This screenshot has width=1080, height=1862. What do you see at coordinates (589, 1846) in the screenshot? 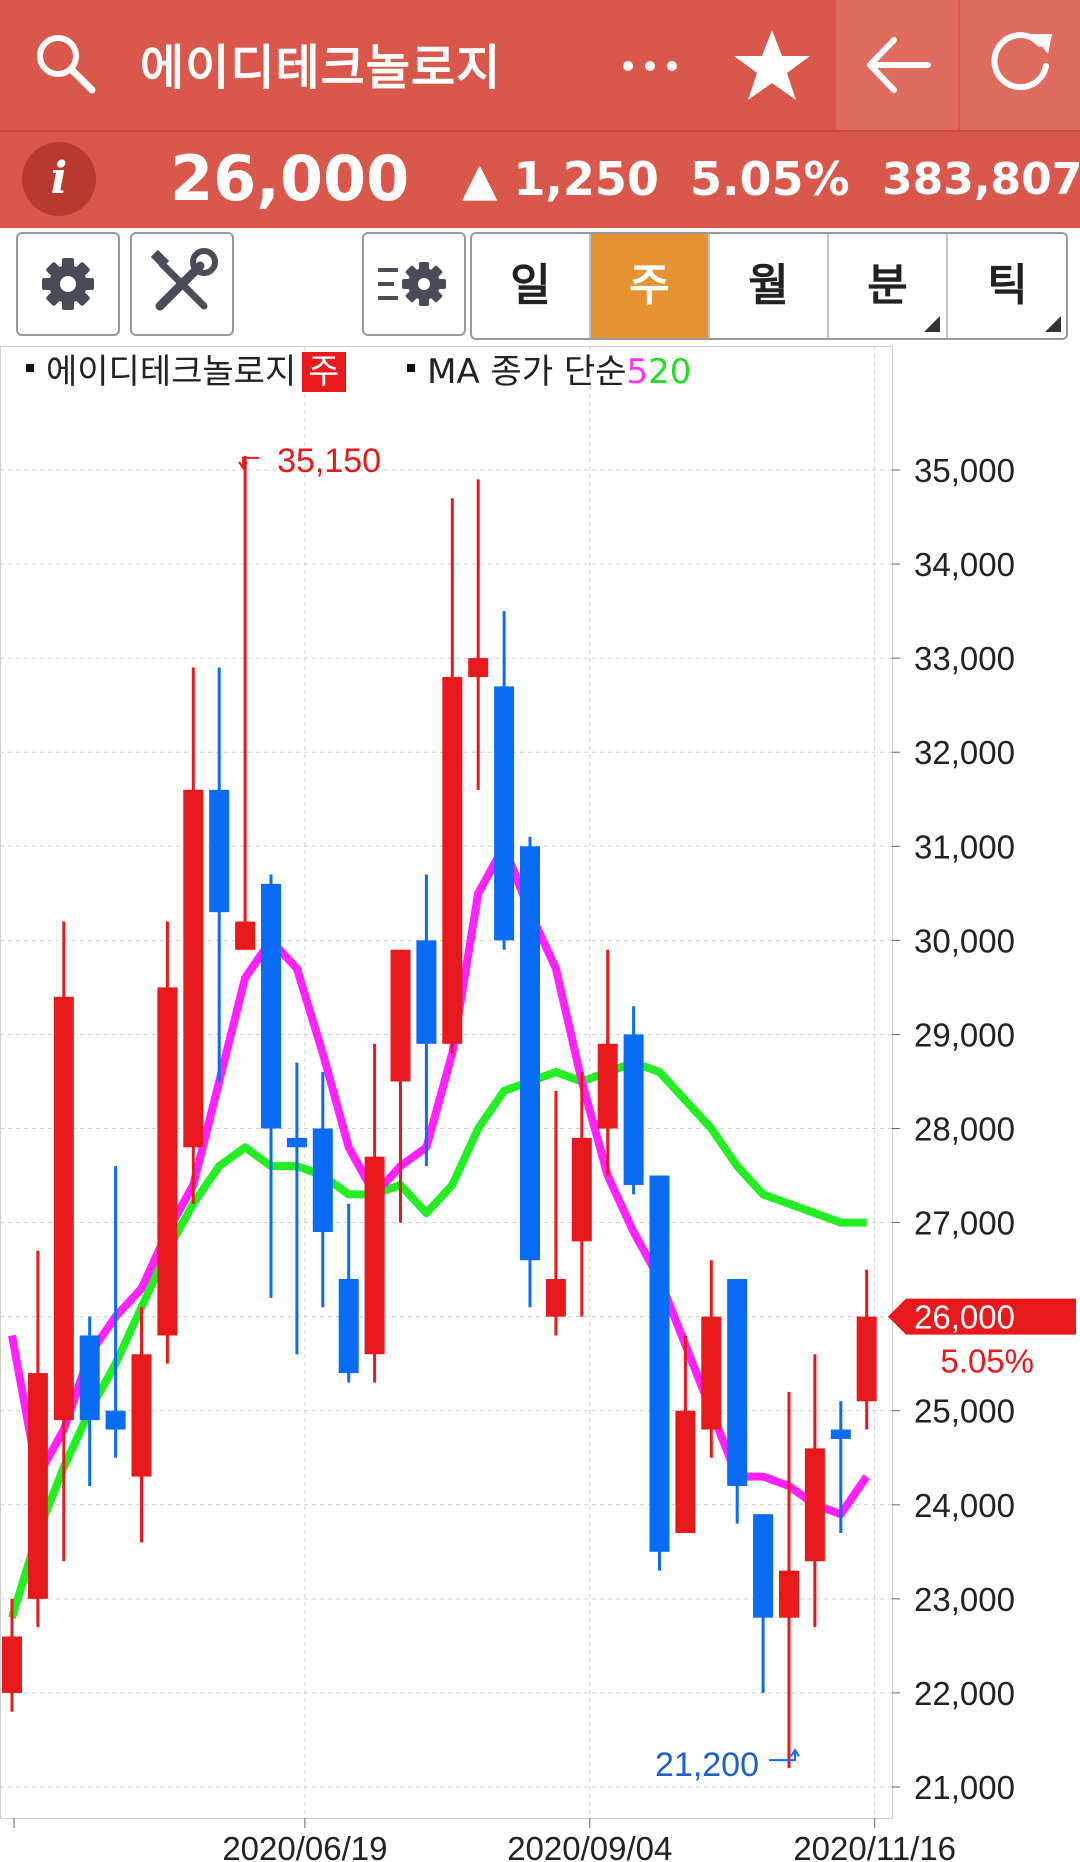
I see `x-tick-label: 2020/09/04` at bounding box center [589, 1846].